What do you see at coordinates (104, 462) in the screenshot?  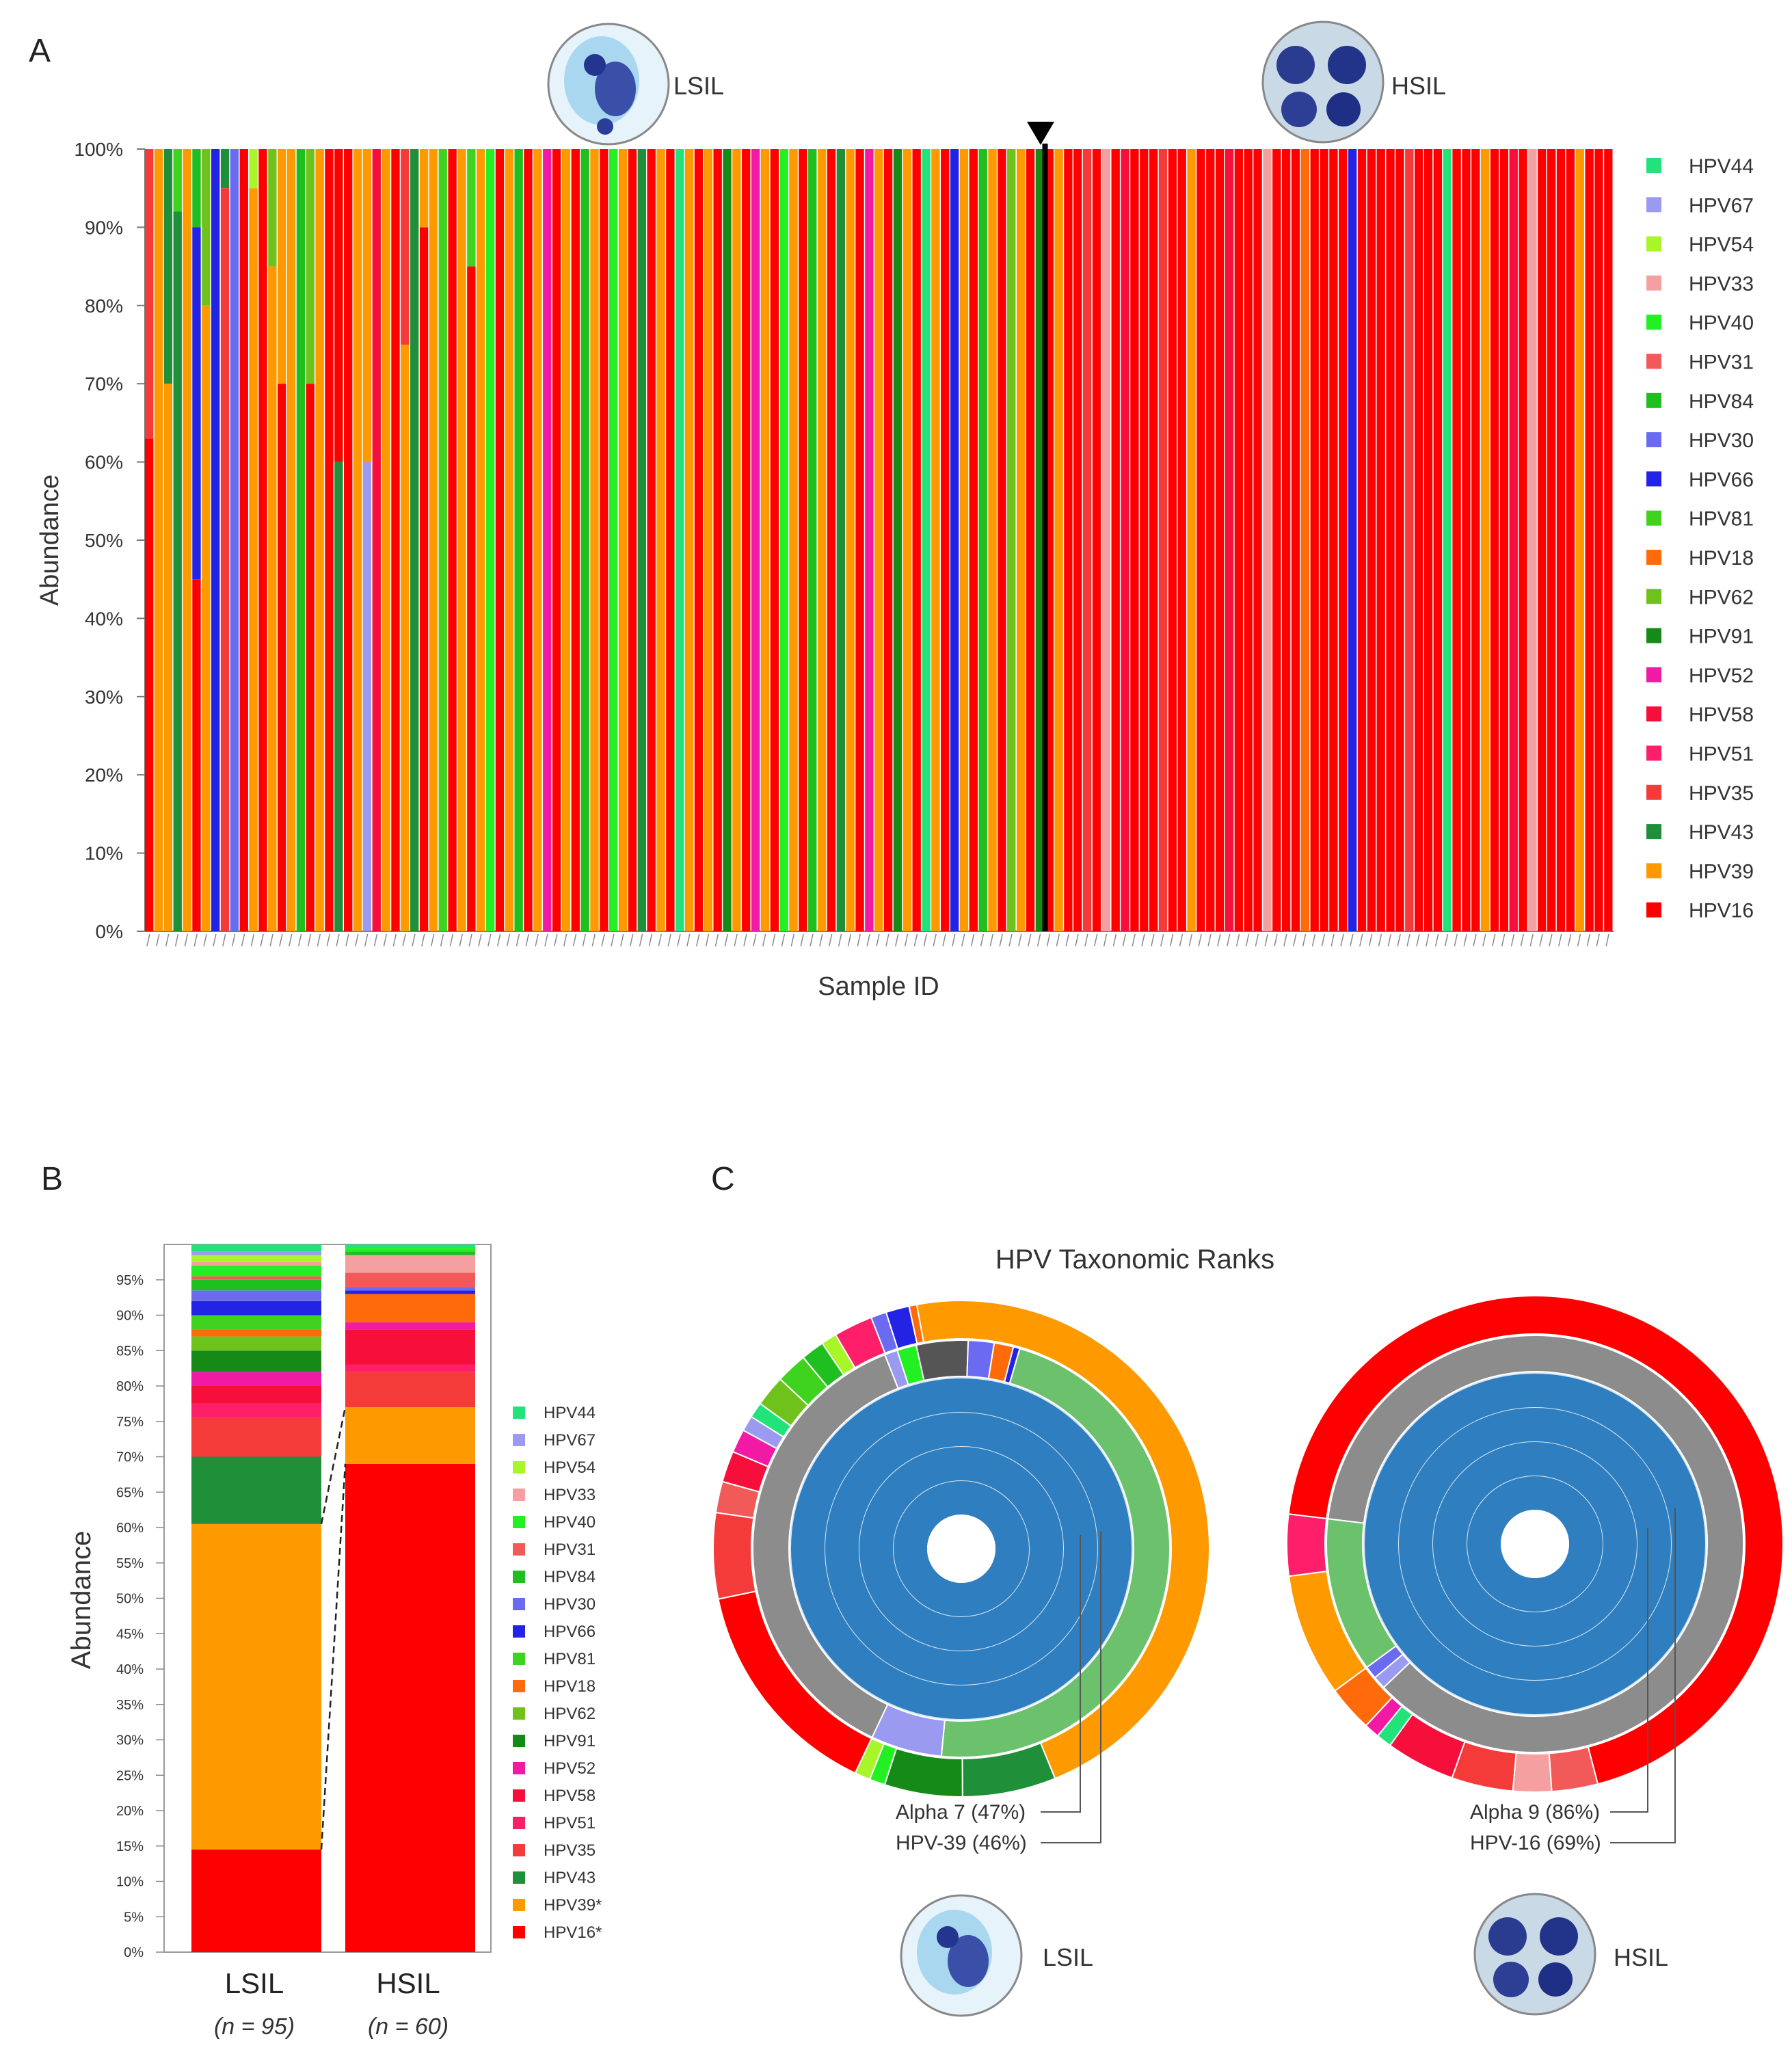 I see `a-ytick: 60%` at bounding box center [104, 462].